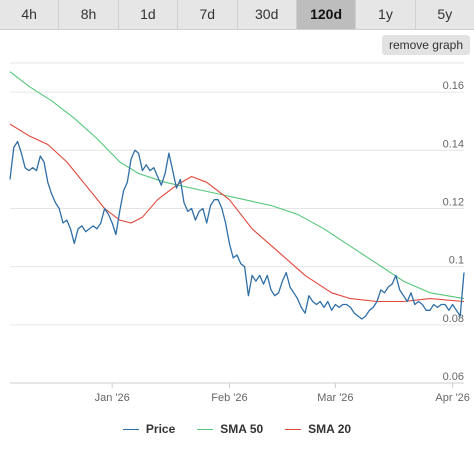 Image resolution: width=474 pixels, height=455 pixels. I want to click on tab-1d: 1d, so click(149, 14).